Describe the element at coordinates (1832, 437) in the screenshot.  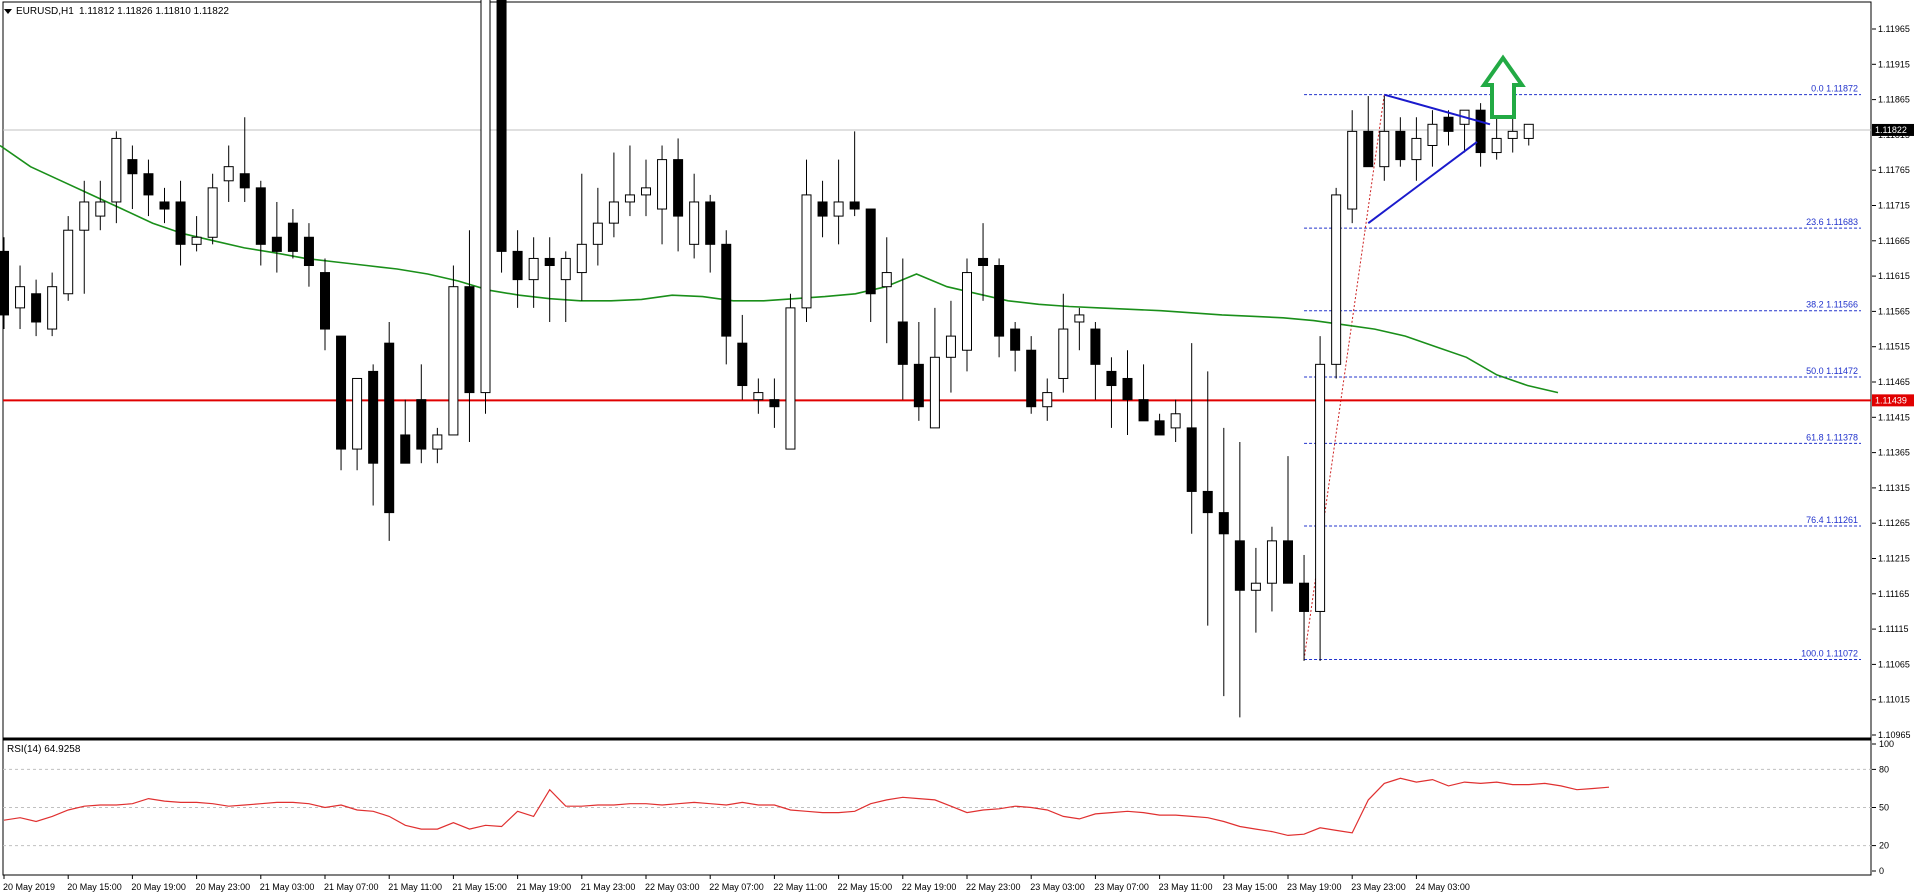
I see `fib-level-label: 61.8 1.11378` at that location.